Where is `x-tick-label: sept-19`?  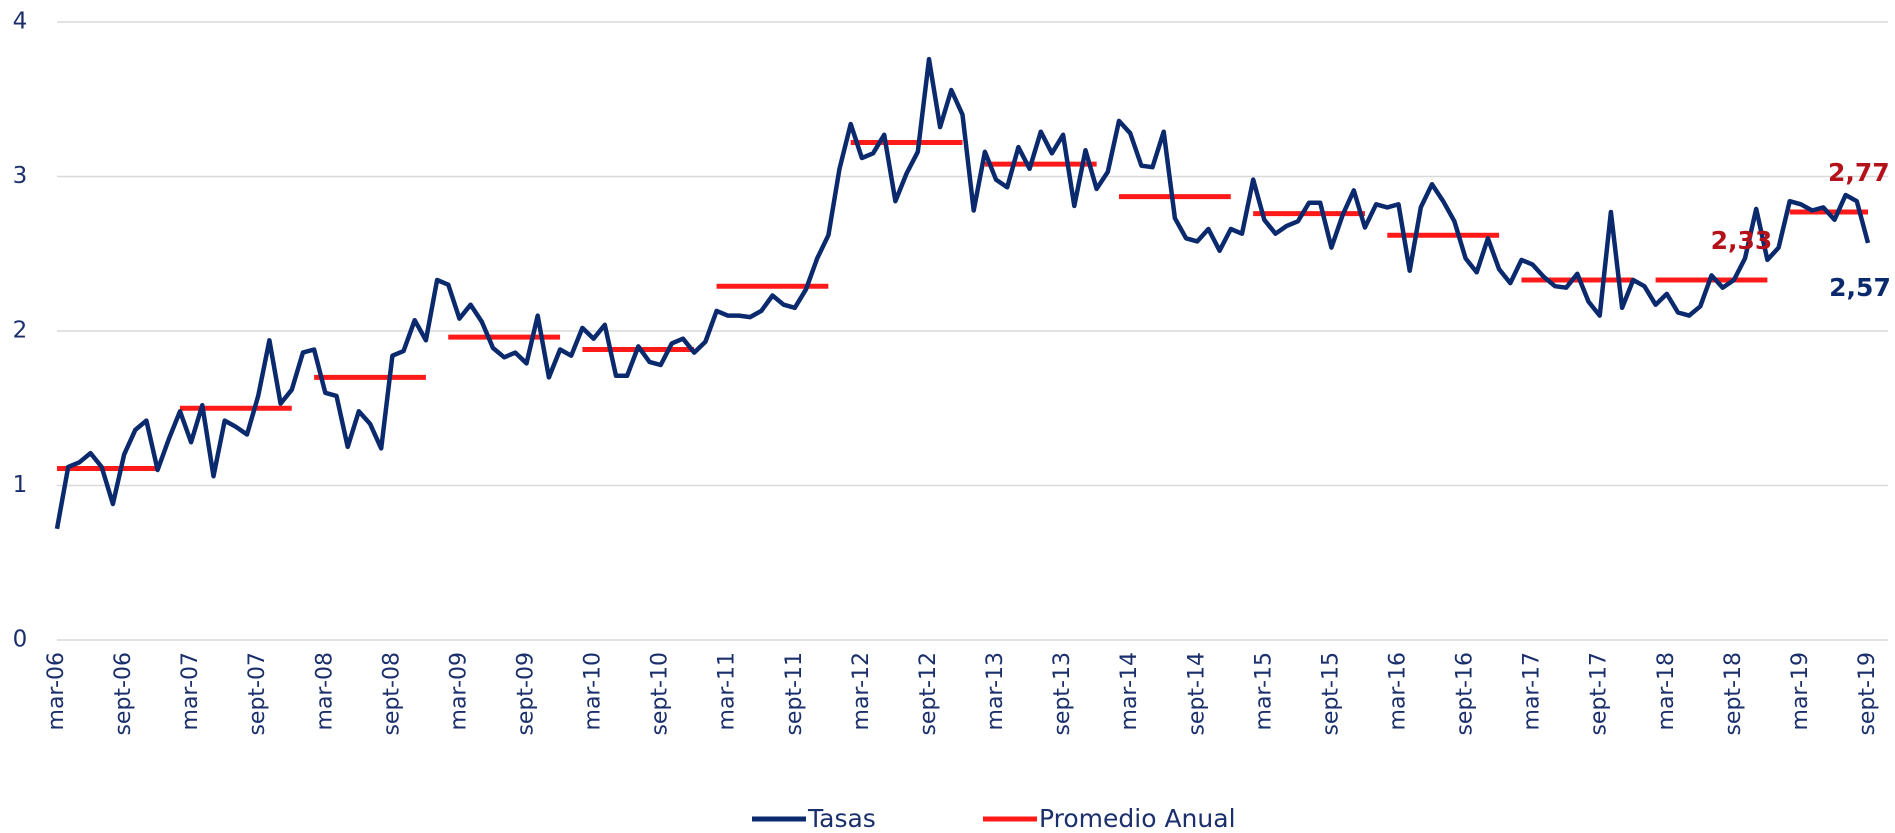 x-tick-label: sept-19 is located at coordinates (1867, 694).